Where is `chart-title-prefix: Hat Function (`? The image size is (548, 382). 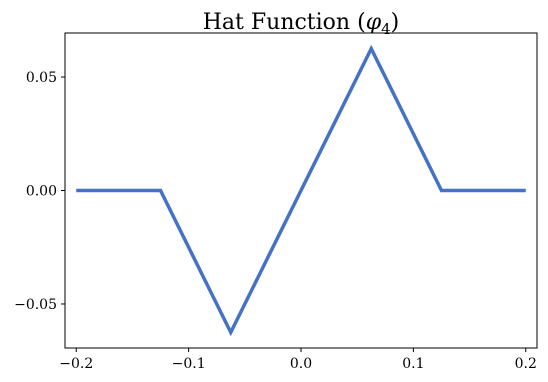
chart-title-prefix: Hat Function ( is located at coordinates (284, 22).